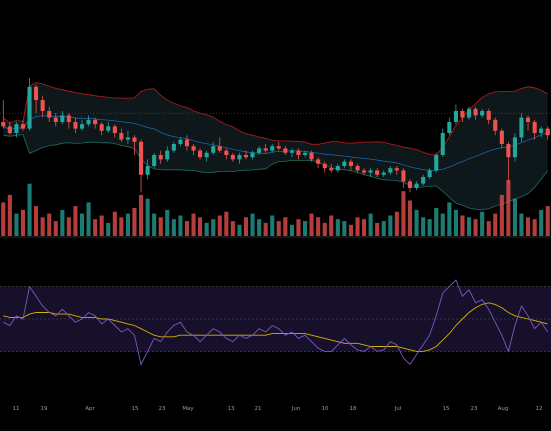 Image resolution: width=551 pixels, height=431 pixels. I want to click on bollinger-basis, so click(275, 143).